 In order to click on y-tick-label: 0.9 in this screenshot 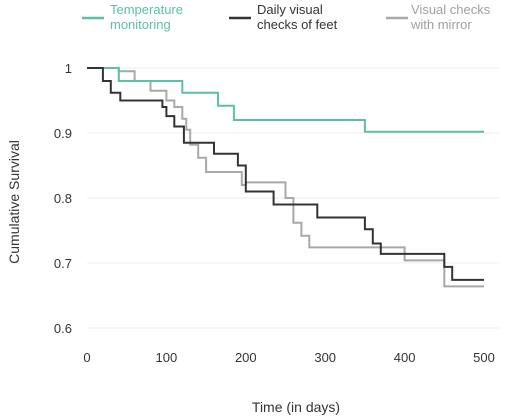, I will do `click(63, 133)`.